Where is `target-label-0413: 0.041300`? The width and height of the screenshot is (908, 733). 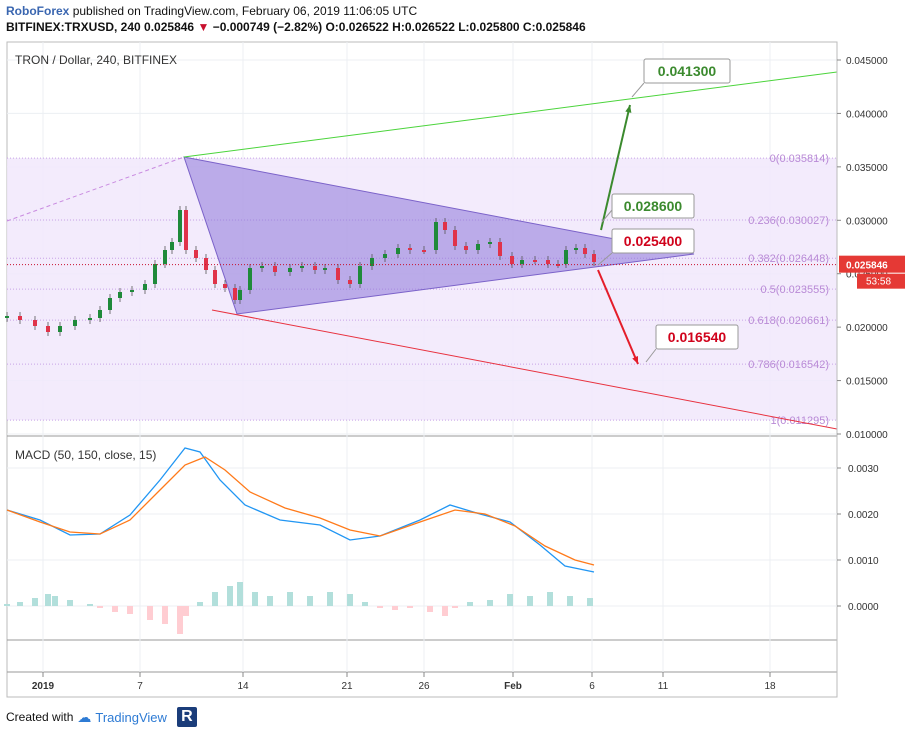 target-label-0413: 0.041300 is located at coordinates (687, 71).